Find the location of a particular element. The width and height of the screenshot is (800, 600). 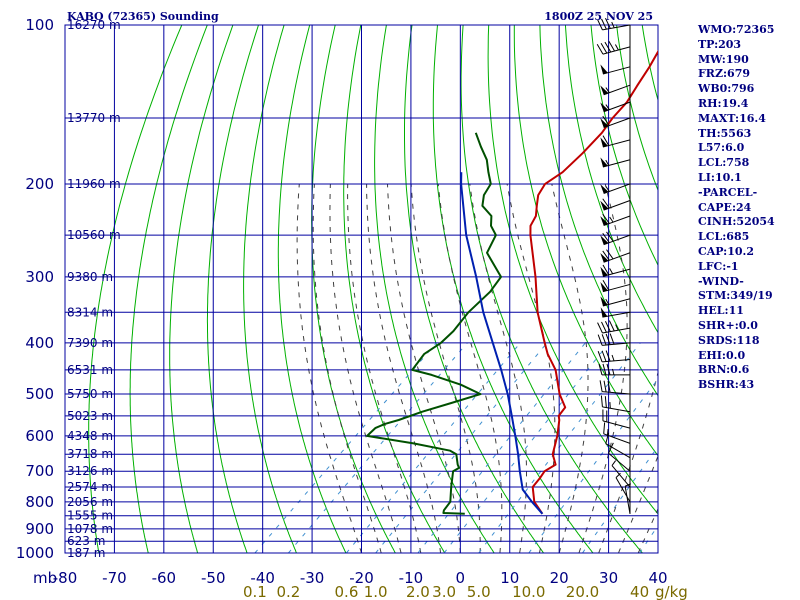

index-row: LI:10.1 is located at coordinates (720, 177).